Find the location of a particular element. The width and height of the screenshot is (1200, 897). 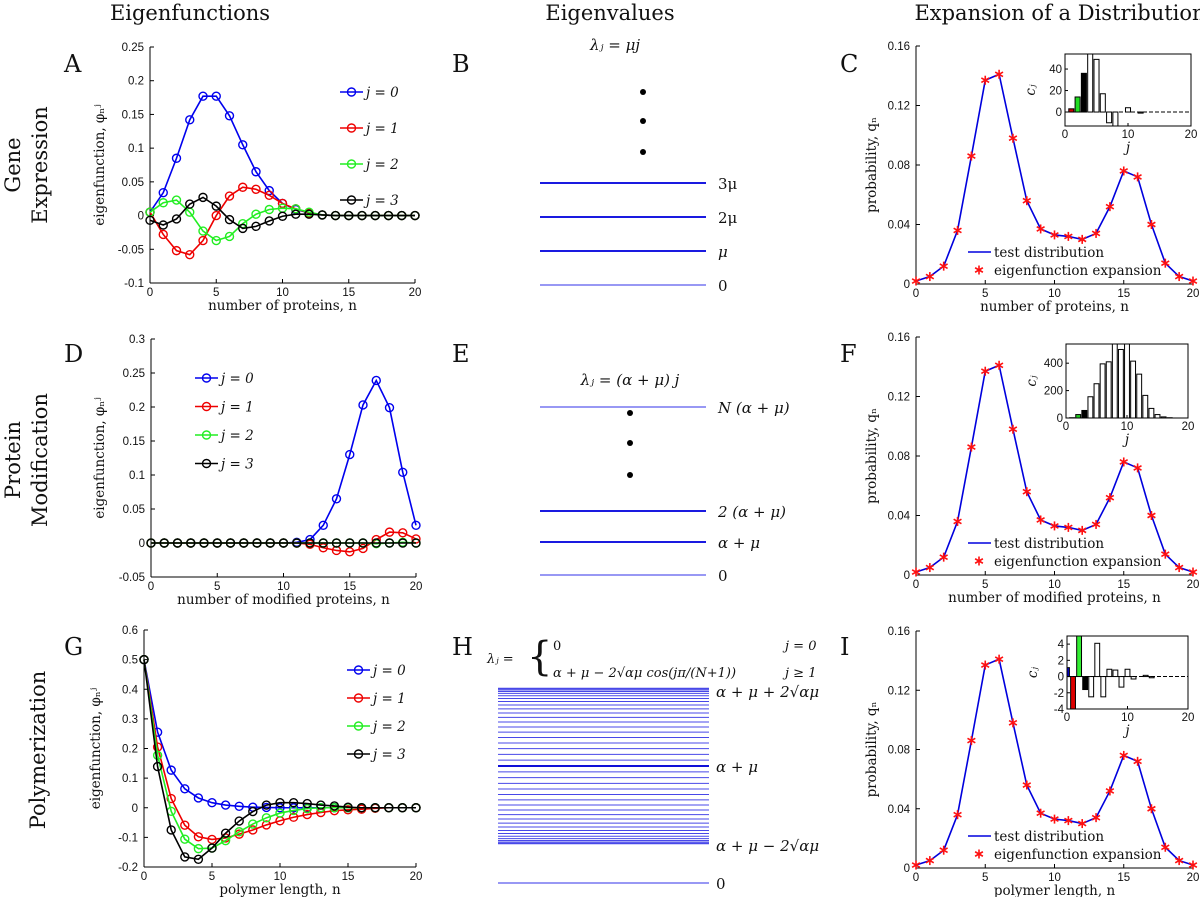

x-tick-label: 15 is located at coordinates (348, 877).